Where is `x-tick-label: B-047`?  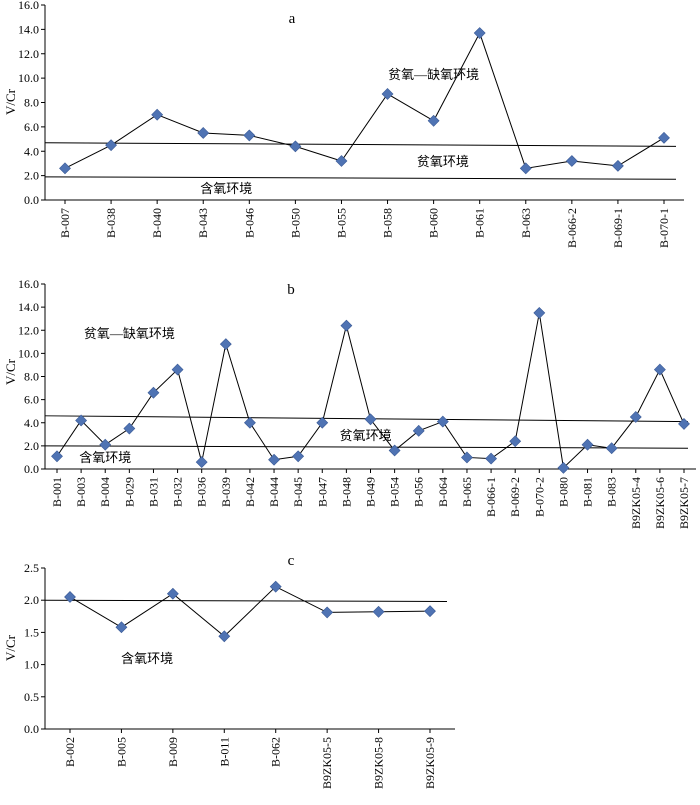 x-tick-label: B-047 is located at coordinates (322, 492).